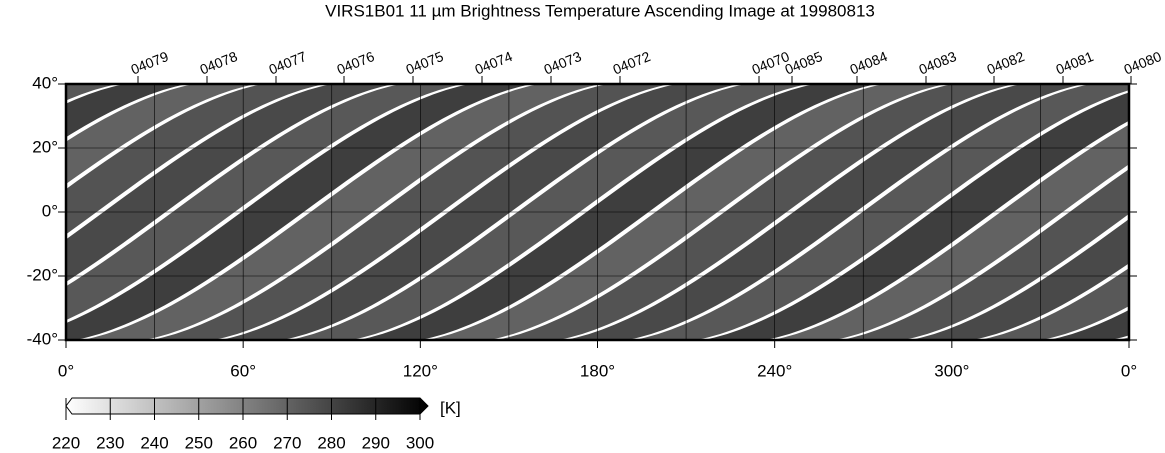  I want to click on orbit-label: 04085, so click(803, 62).